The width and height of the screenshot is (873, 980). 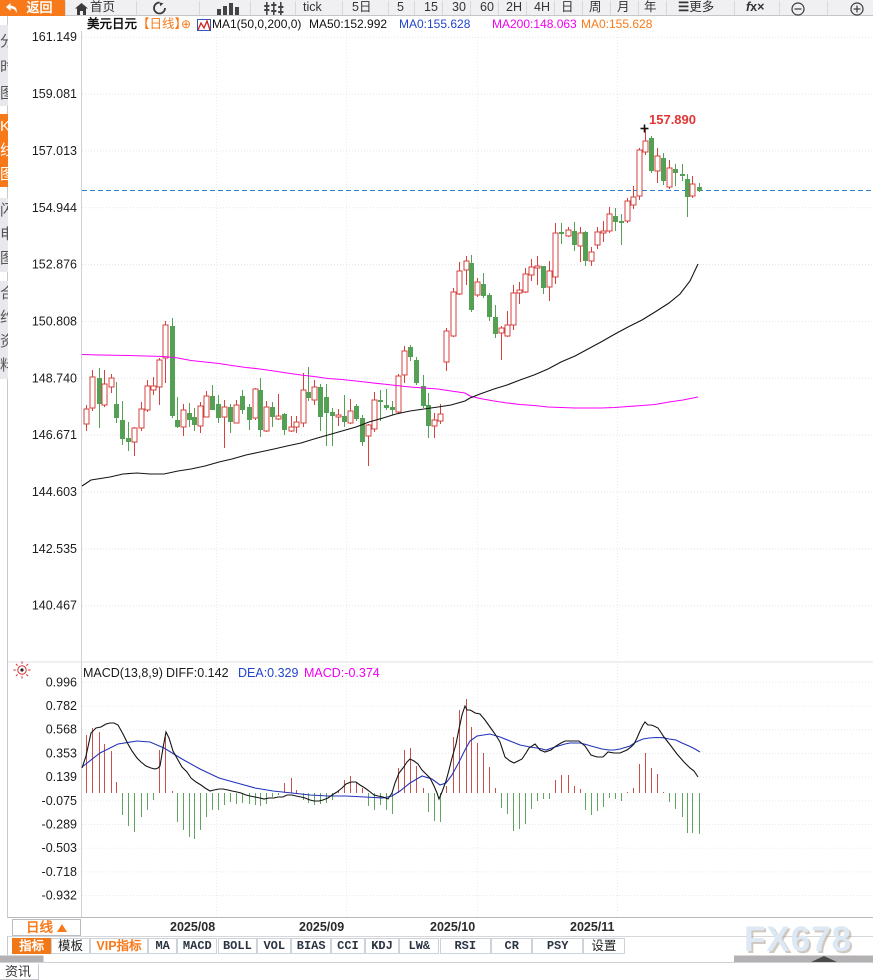 I want to click on svg-text: -0.075, so click(x=59, y=801).